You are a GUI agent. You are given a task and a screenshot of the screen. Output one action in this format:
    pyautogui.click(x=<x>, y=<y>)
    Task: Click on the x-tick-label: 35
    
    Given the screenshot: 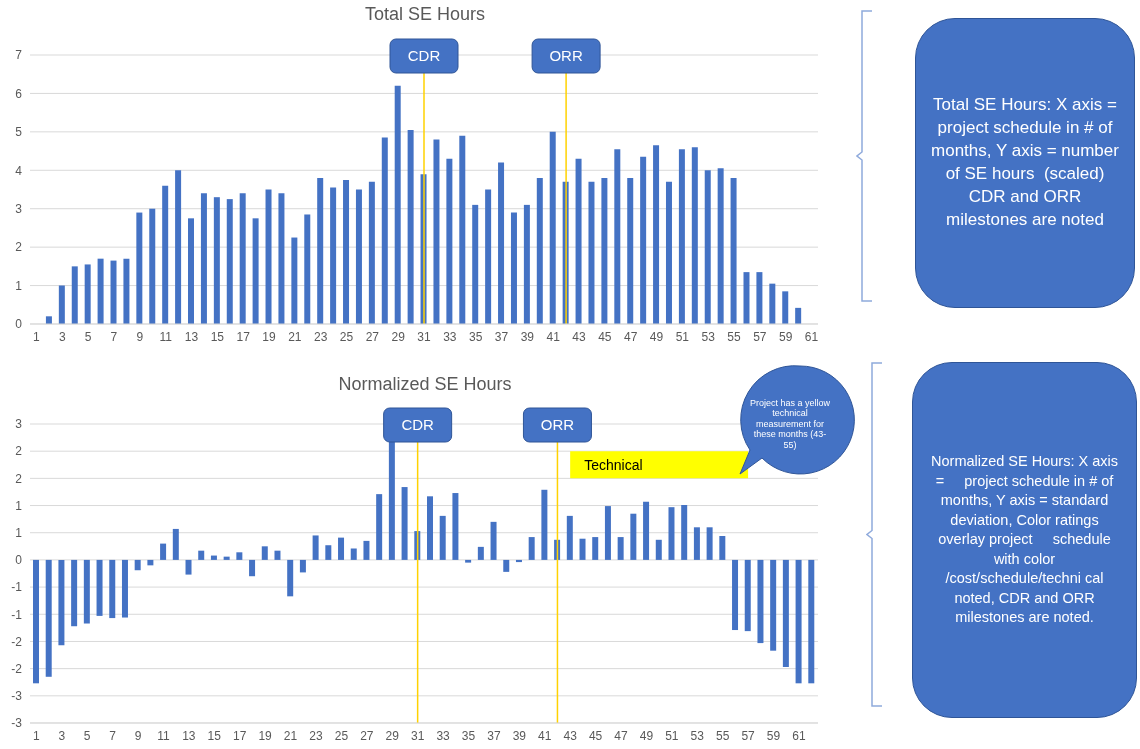 What is the action you would take?
    pyautogui.click(x=468, y=735)
    